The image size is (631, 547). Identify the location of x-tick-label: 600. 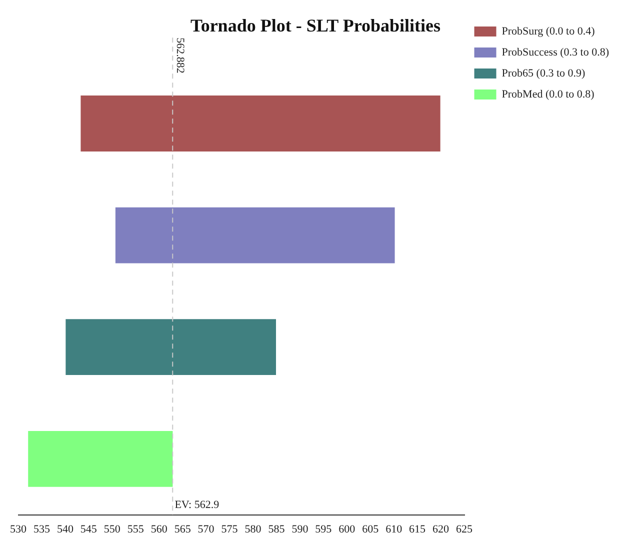
(347, 529).